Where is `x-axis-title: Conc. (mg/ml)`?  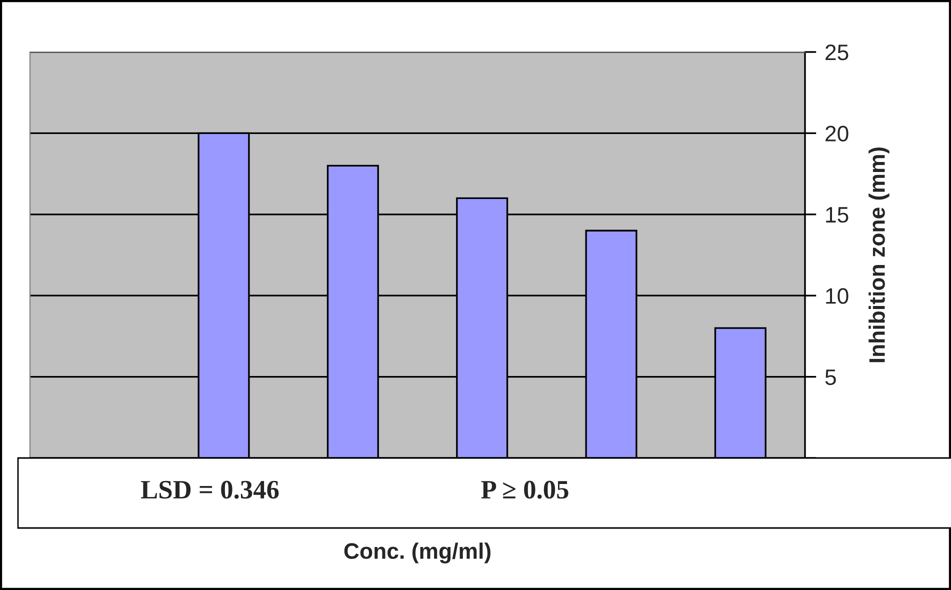
x-axis-title: Conc. (mg/ml) is located at coordinates (417, 553).